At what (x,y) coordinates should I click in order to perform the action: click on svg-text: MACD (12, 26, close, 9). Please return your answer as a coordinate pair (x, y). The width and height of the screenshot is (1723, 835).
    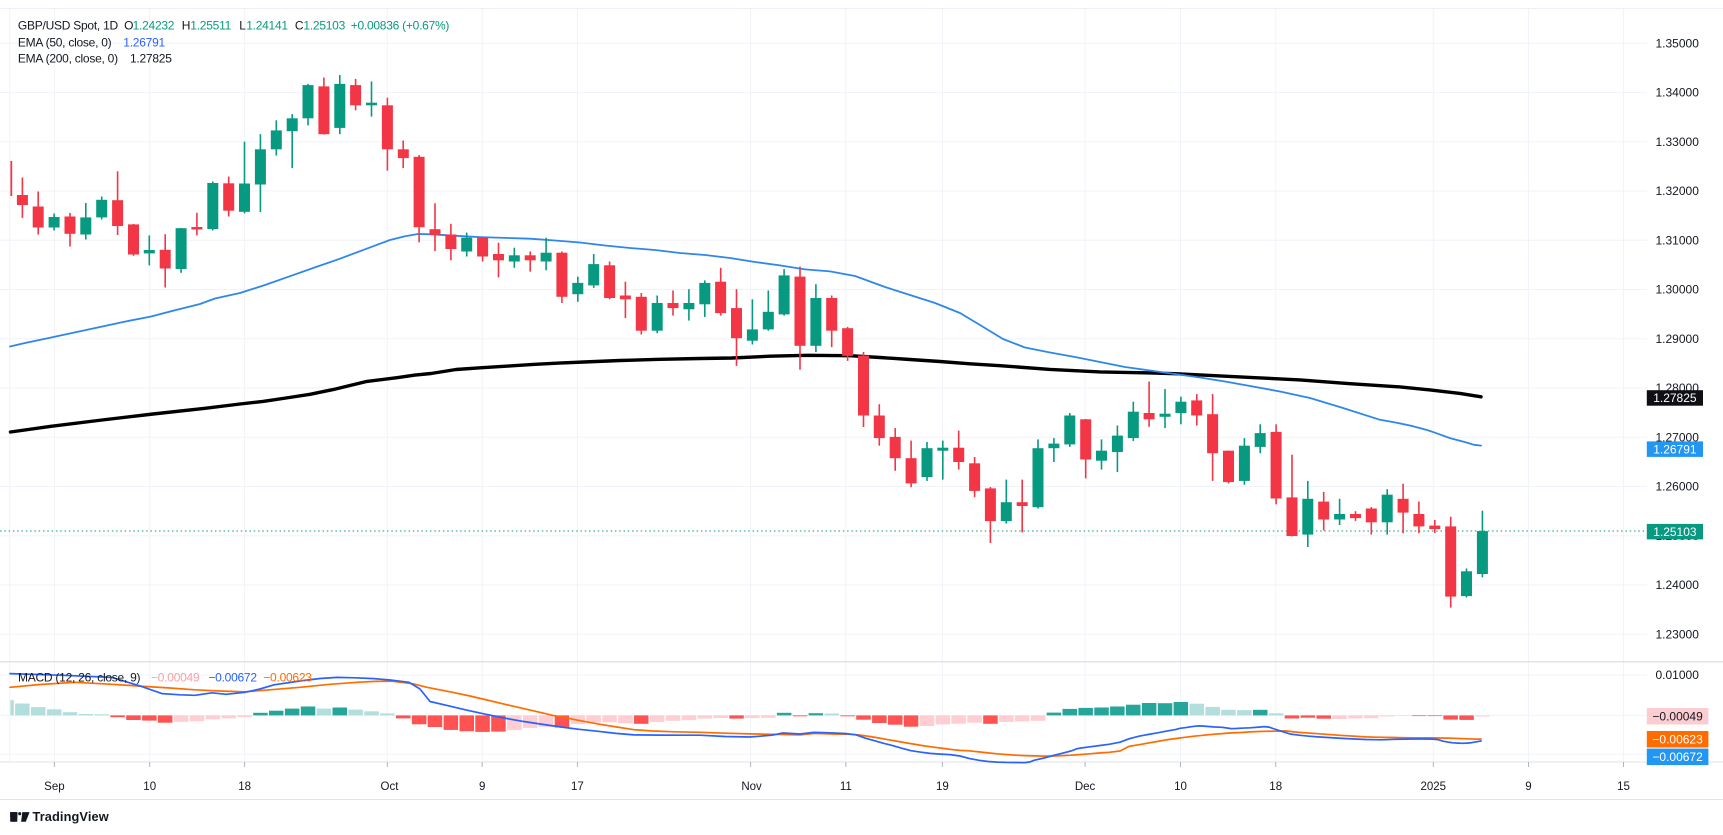
    Looking at the image, I should click on (79, 678).